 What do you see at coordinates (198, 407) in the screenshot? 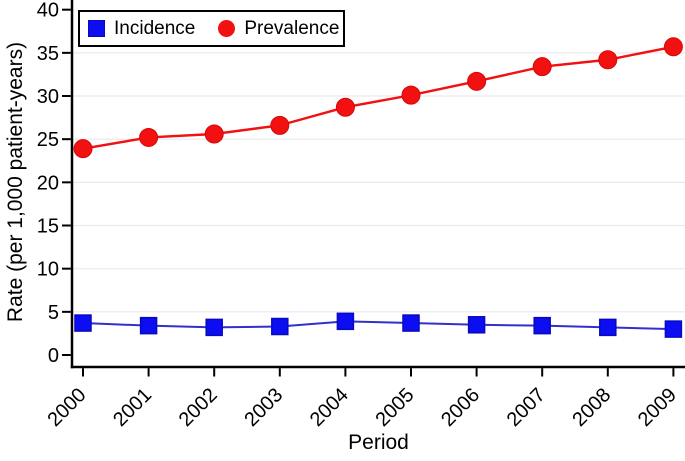
I see `x-tick-label: 2002` at bounding box center [198, 407].